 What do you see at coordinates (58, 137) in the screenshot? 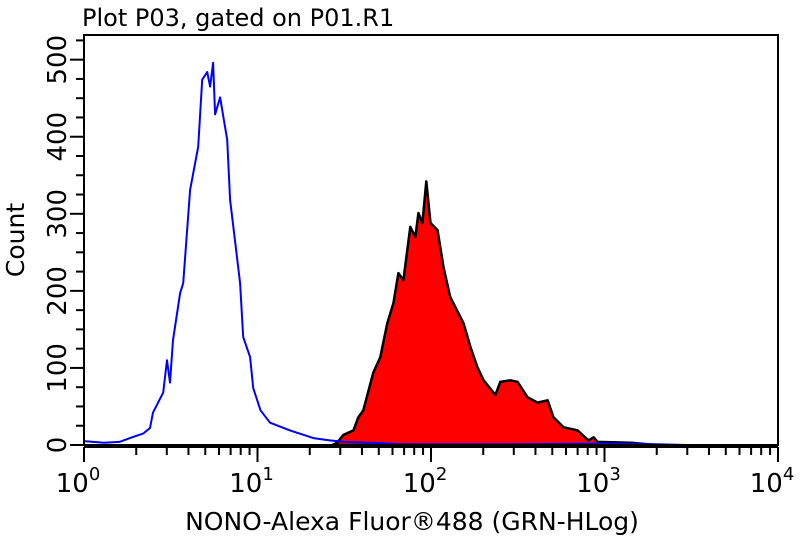
I see `y-tick-label: 400` at bounding box center [58, 137].